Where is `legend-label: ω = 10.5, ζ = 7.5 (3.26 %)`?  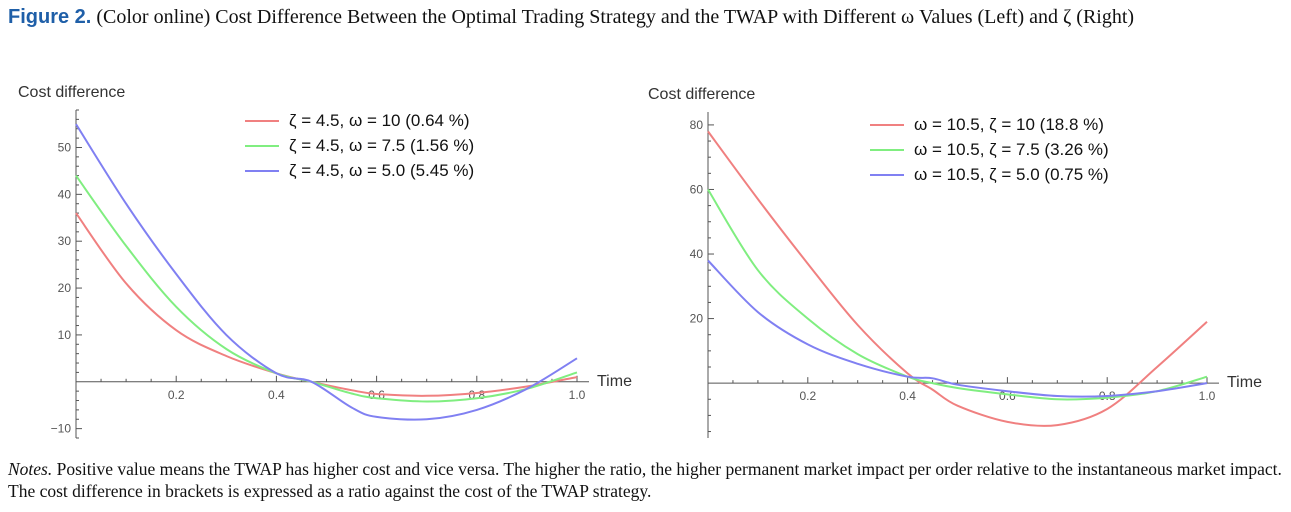 legend-label: ω = 10.5, ζ = 7.5 (3.26 %) is located at coordinates (1011, 149).